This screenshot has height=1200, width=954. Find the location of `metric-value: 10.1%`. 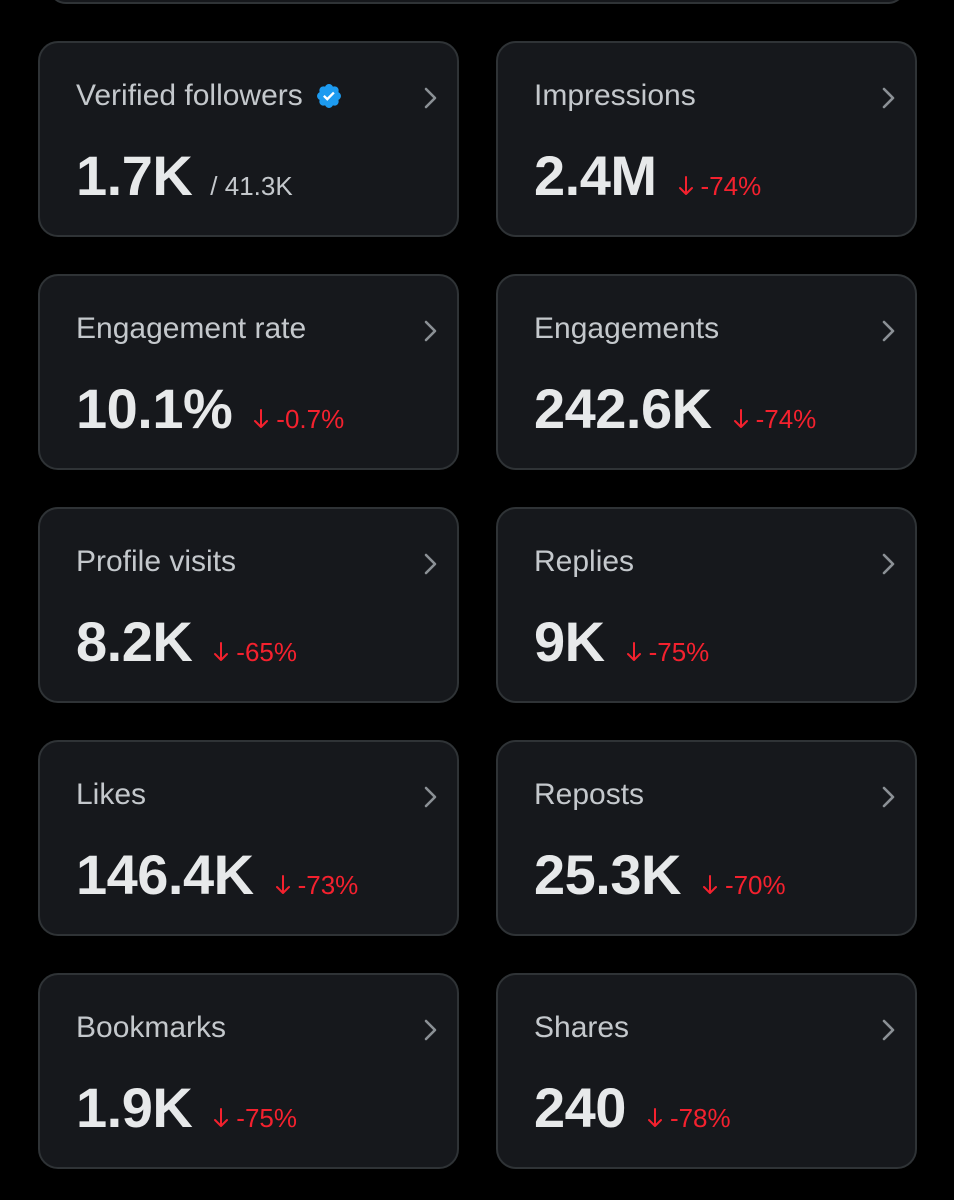

metric-value: 10.1% is located at coordinates (154, 408).